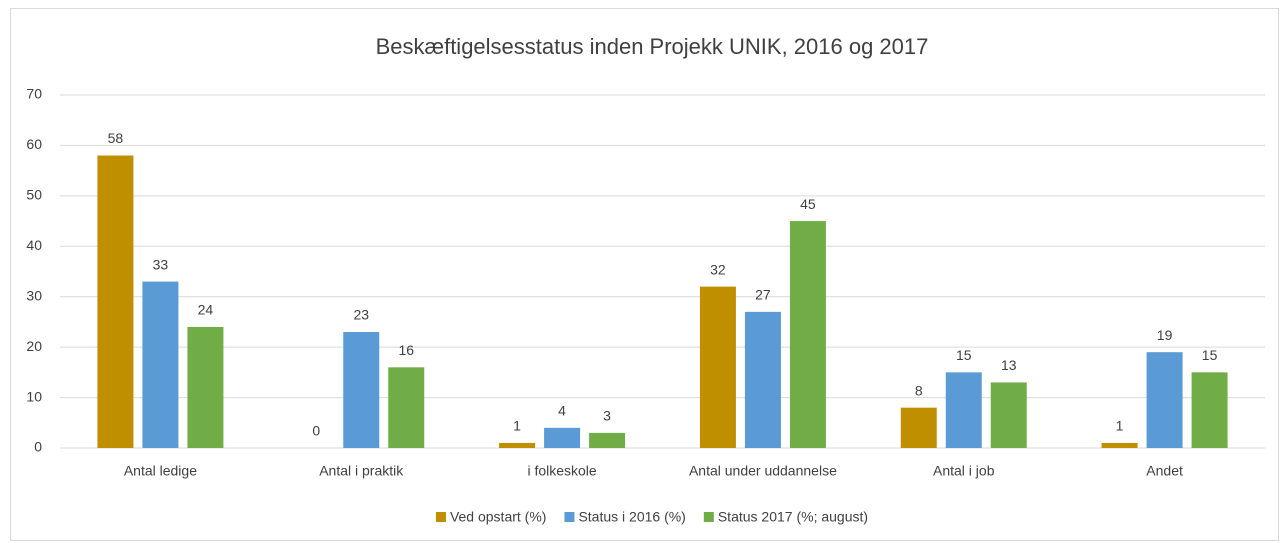 This screenshot has height=543, width=1282. What do you see at coordinates (1009, 365) in the screenshot?
I see `data-label: 13` at bounding box center [1009, 365].